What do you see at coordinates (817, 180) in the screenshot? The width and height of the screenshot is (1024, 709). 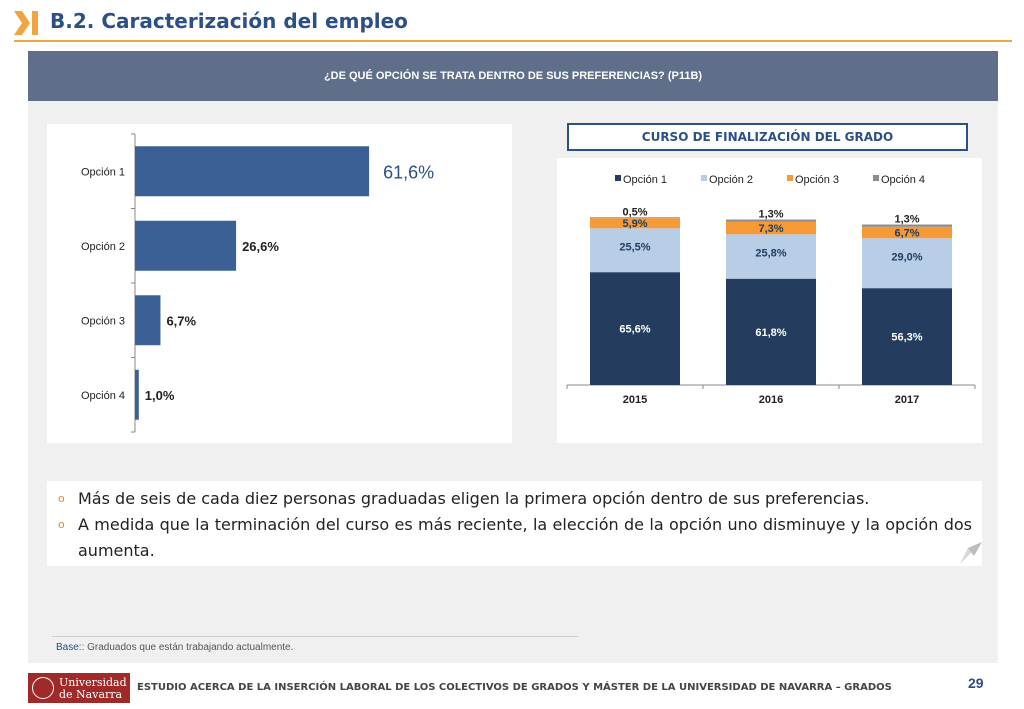 I see `legend-label: Opción 3` at bounding box center [817, 180].